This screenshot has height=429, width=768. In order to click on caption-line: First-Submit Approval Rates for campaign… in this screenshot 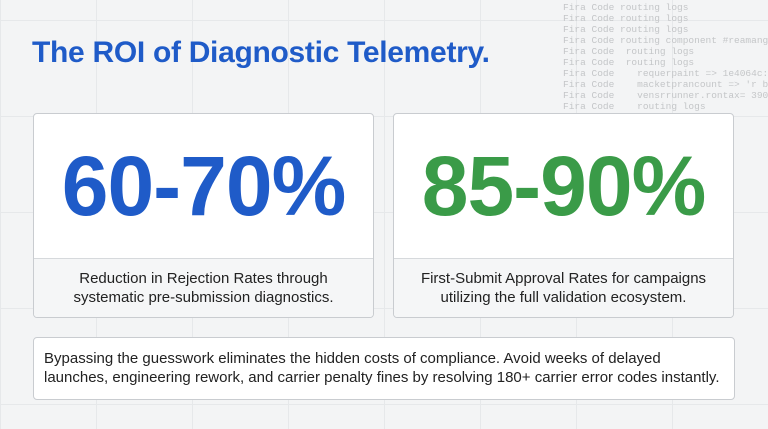, I will do `click(563, 278)`.